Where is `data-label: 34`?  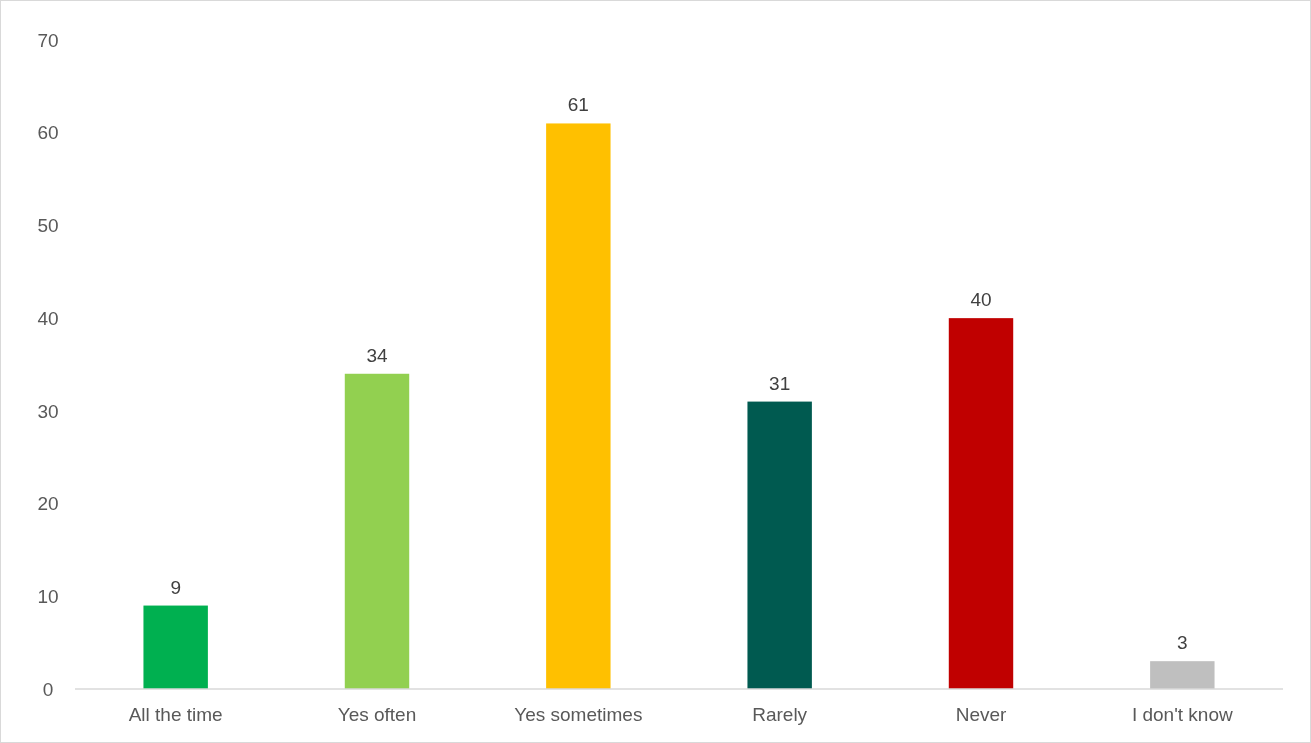 data-label: 34 is located at coordinates (377, 355).